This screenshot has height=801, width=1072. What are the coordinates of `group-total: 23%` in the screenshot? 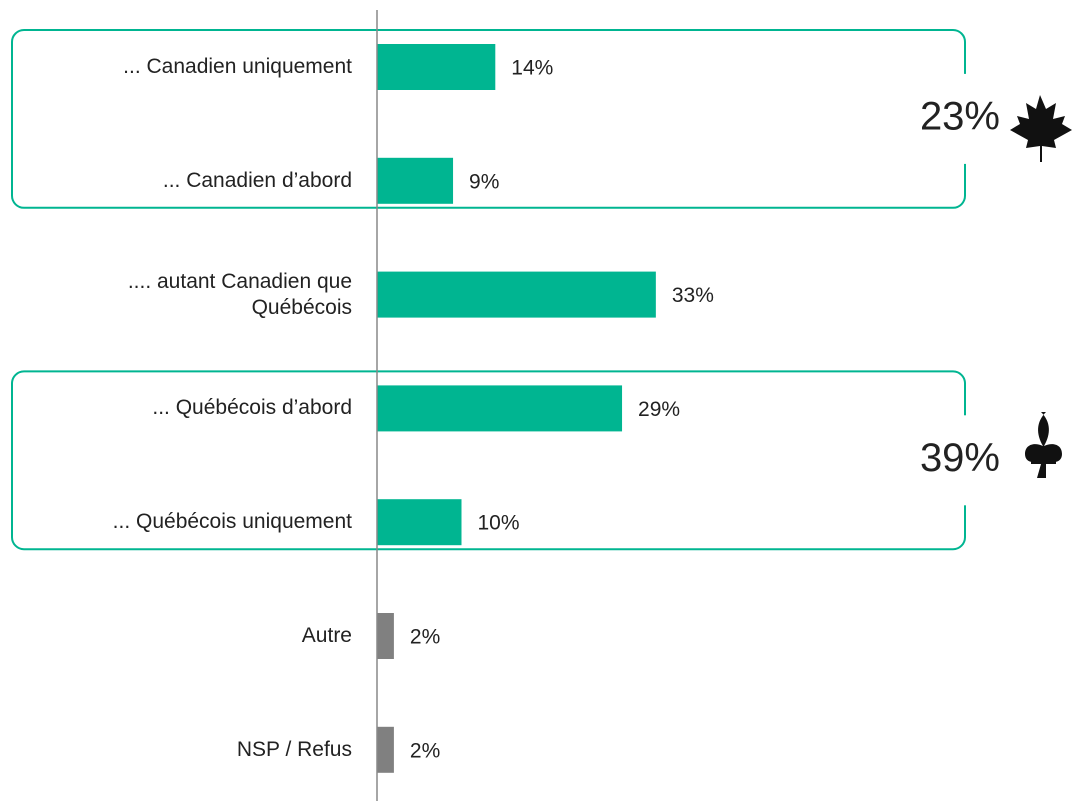 It's located at (960, 116).